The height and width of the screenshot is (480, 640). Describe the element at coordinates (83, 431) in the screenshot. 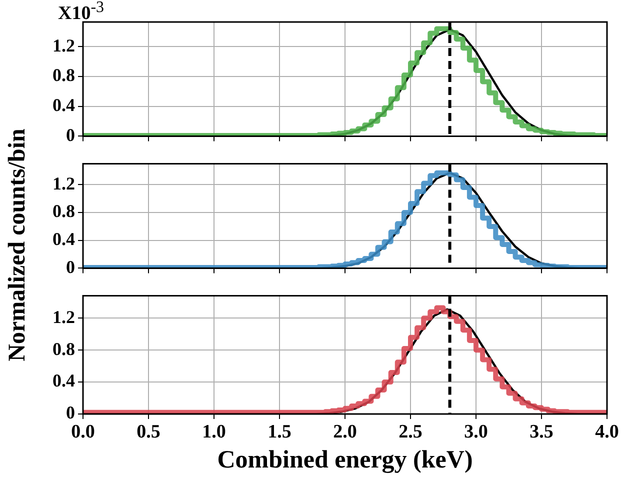

I see `x-tick-label: 0.0` at that location.